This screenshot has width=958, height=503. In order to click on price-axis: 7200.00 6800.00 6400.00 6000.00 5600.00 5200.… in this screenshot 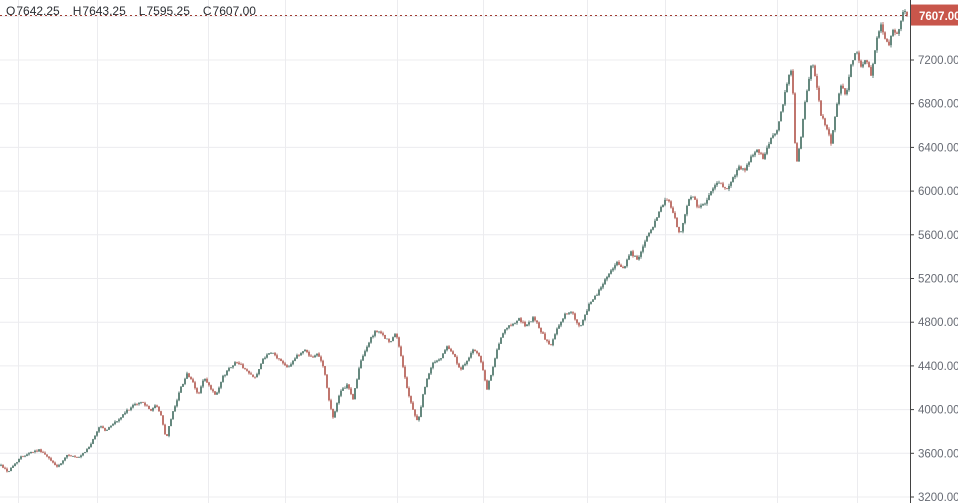, I will do `click(934, 251)`.